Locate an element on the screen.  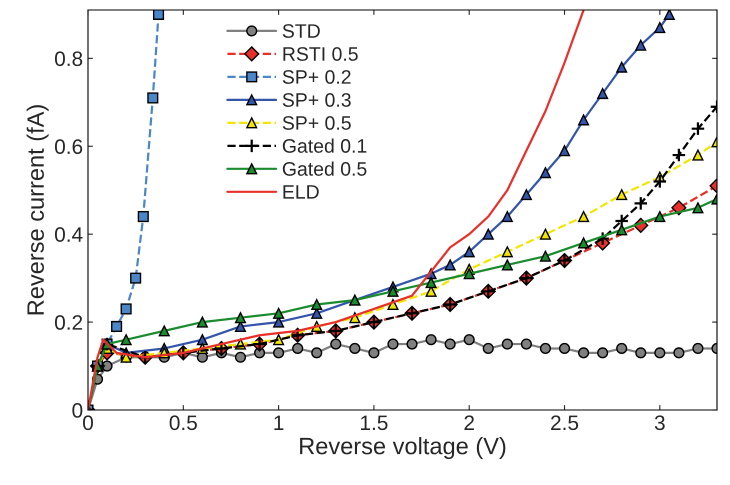
x-tick-label: 3 is located at coordinates (659, 422).